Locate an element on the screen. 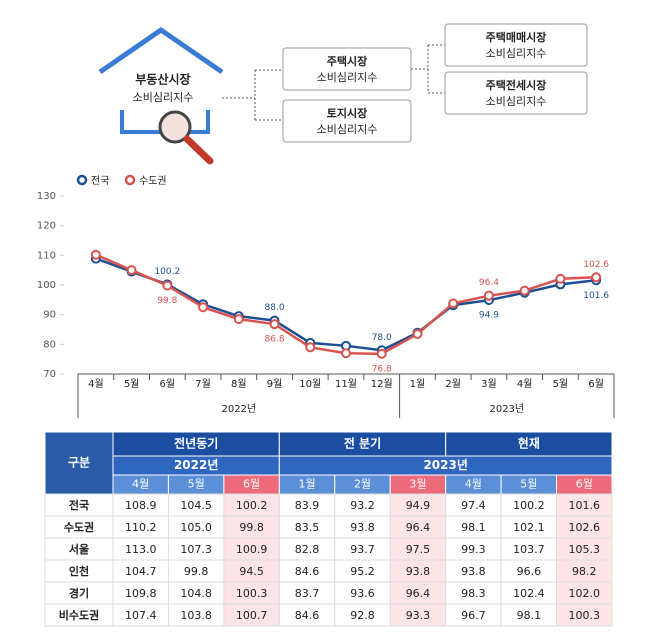  header-text: 2월 is located at coordinates (362, 484).